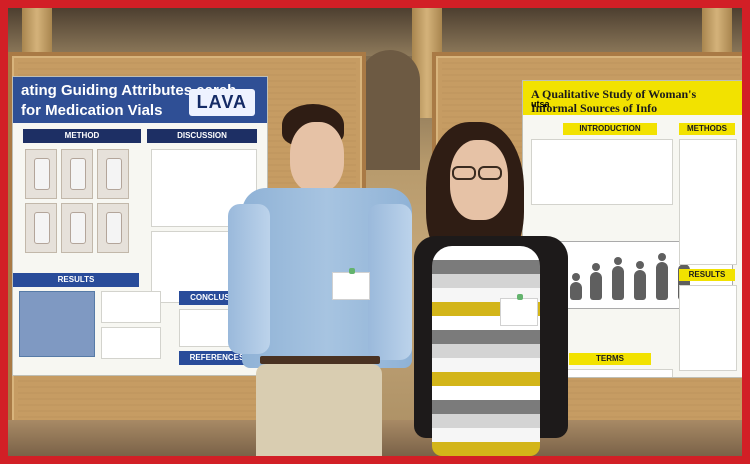 The image size is (750, 464). What do you see at coordinates (319, 410) in the screenshot?
I see `person-left-pants` at bounding box center [319, 410].